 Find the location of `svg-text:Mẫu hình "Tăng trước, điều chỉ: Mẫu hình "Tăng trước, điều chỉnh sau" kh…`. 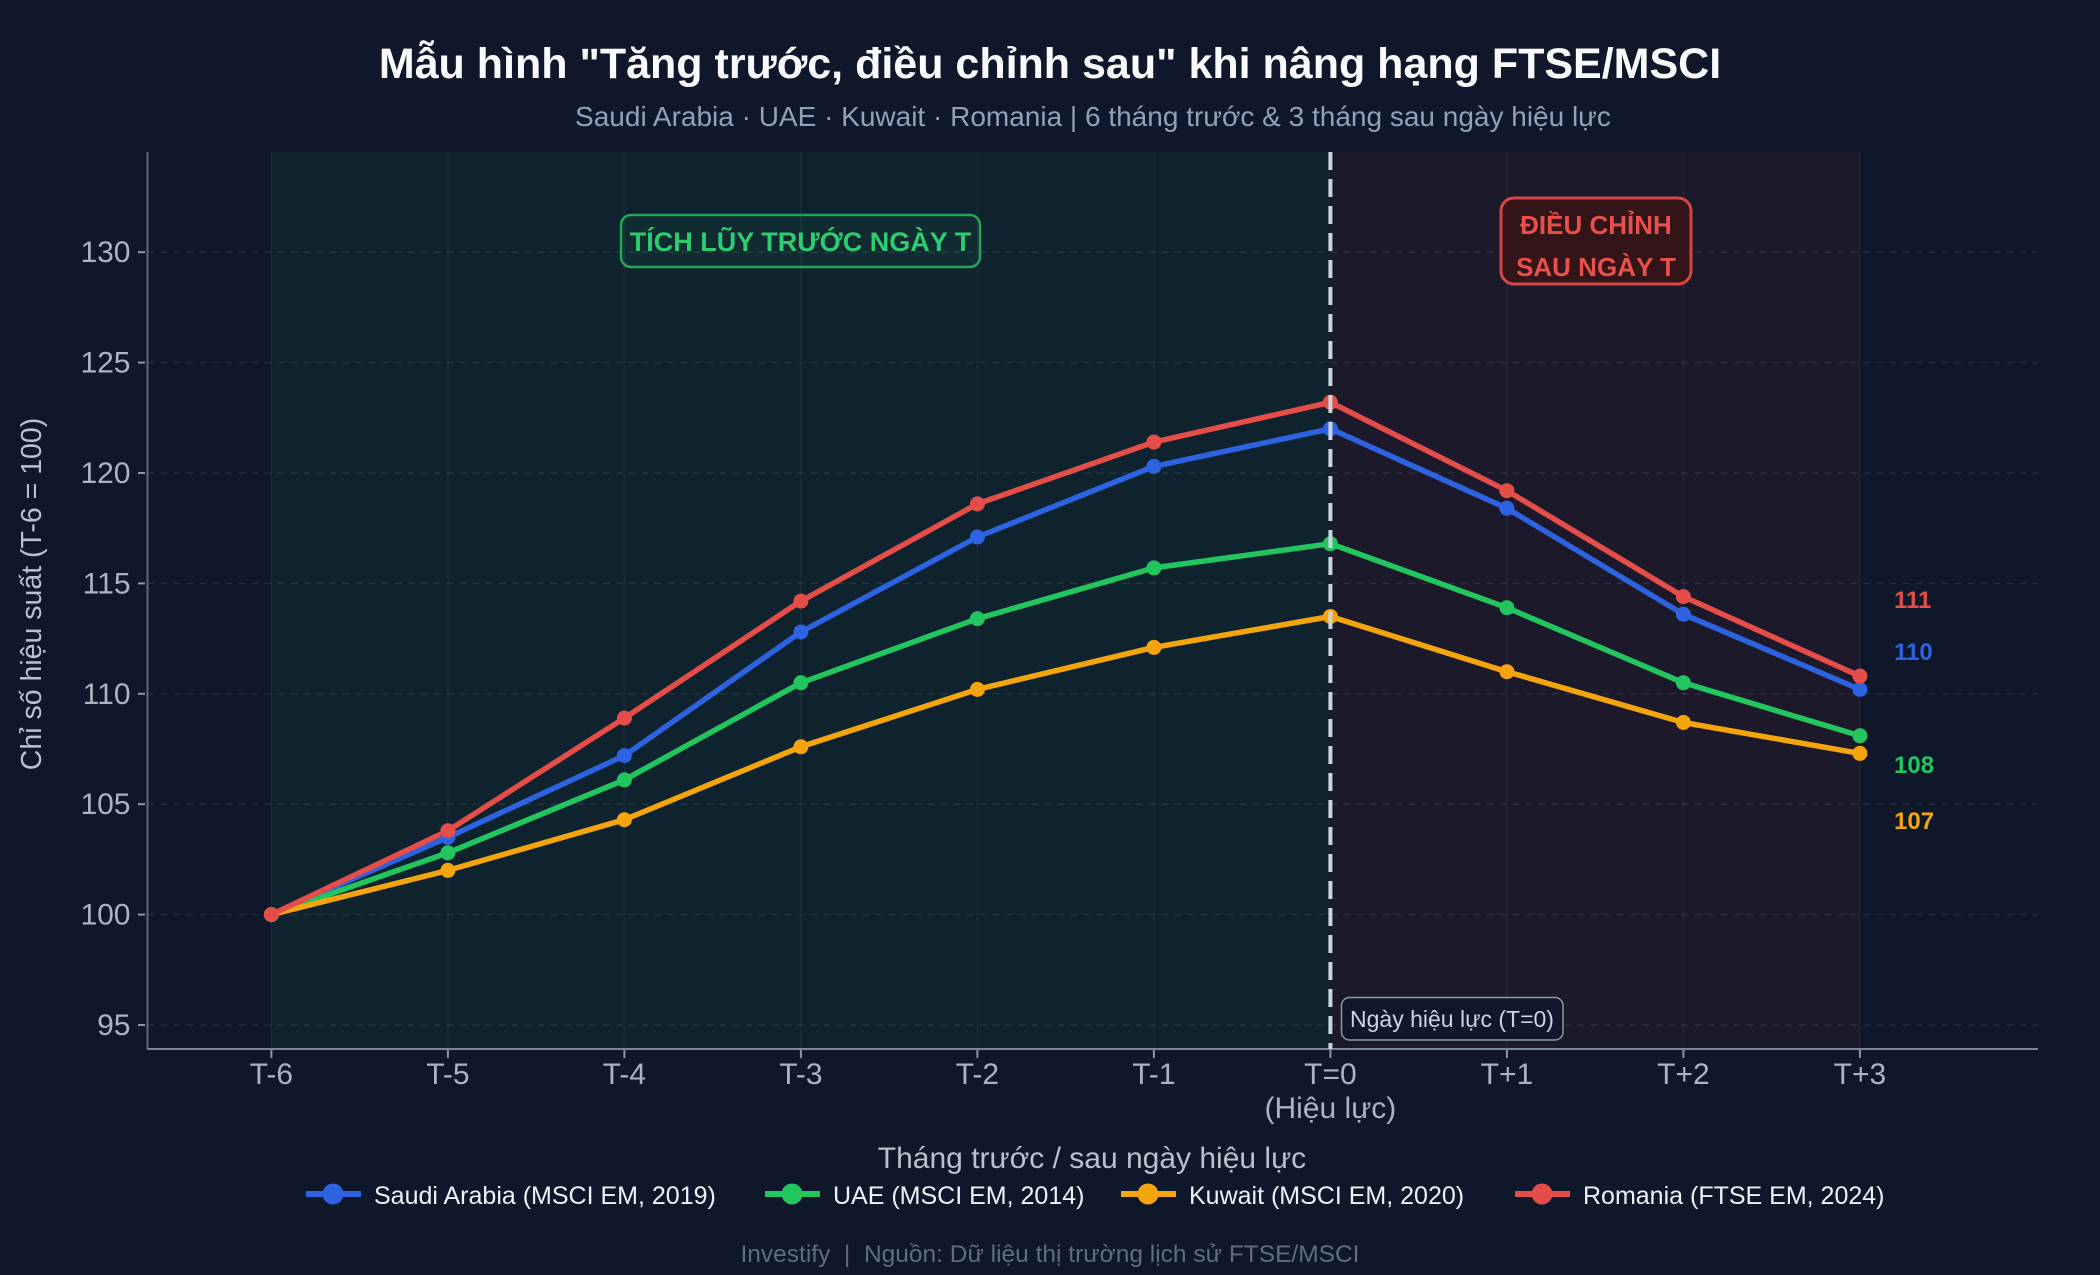

svg-text:Mẫu hình "Tăng trước, điều chỉ: Mẫu hình "Tăng trước, điều chỉnh sau" kh… is located at coordinates (1050, 63).